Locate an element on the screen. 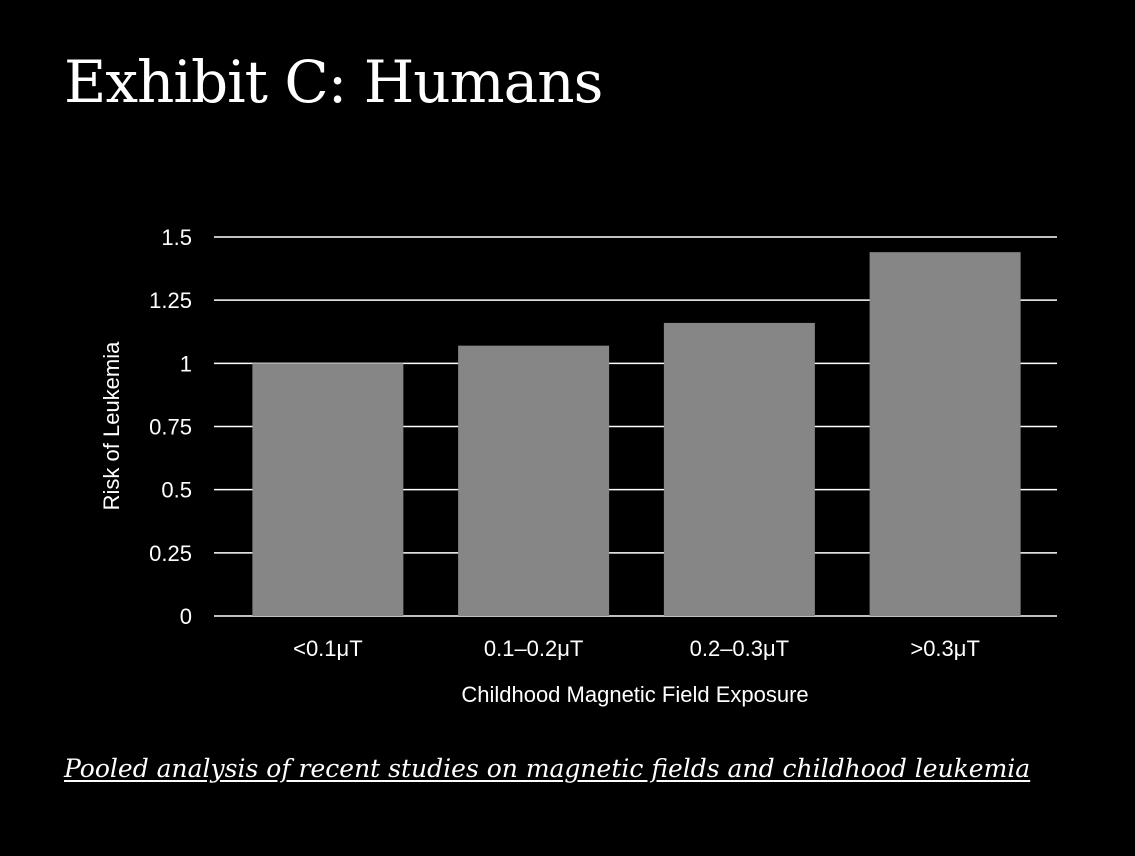 The image size is (1135, 856). y-axis-label: Risk of Leukemia is located at coordinates (111, 426).